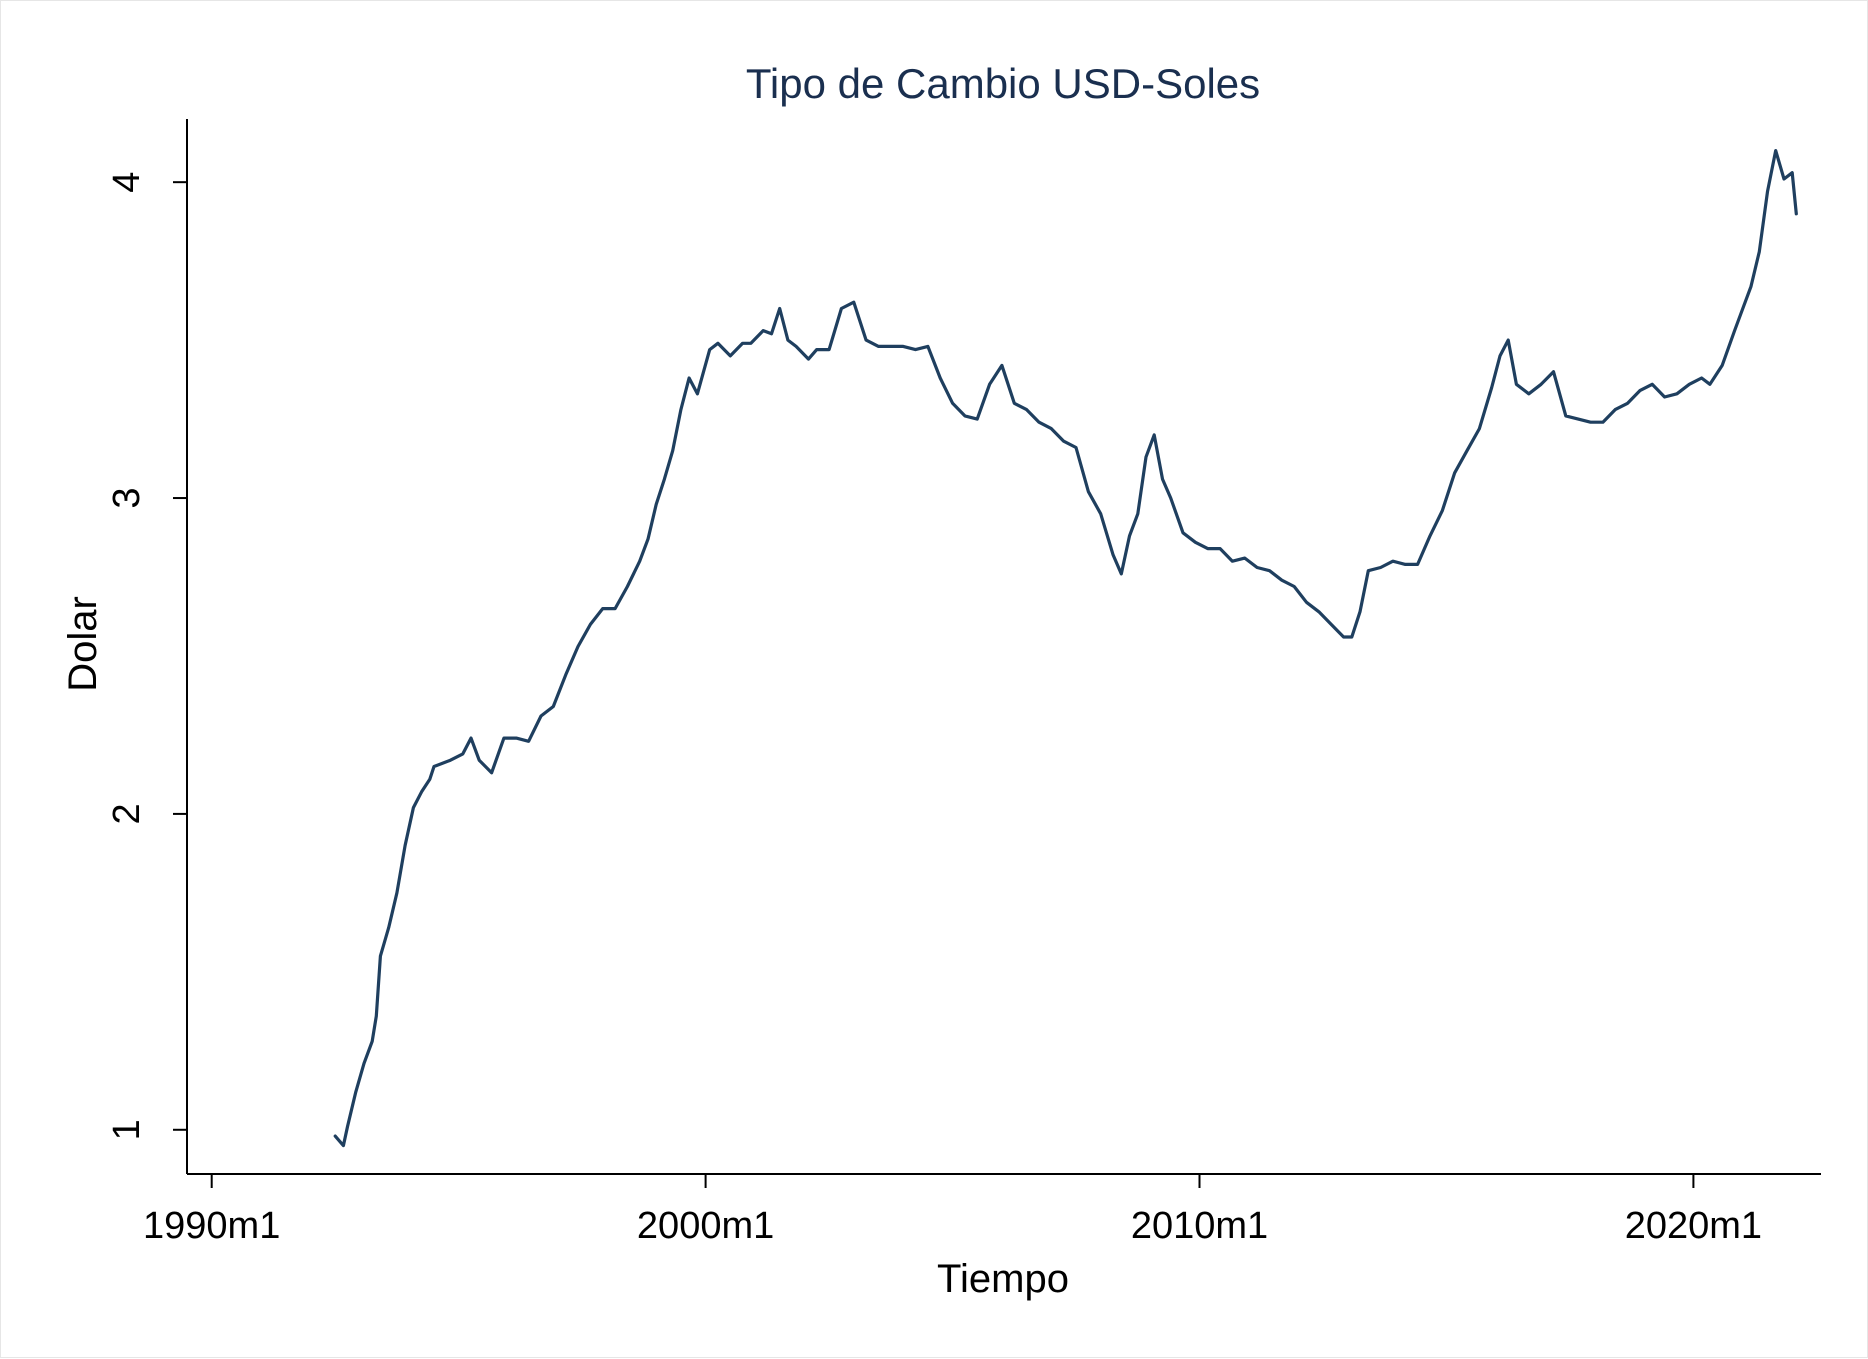 Image resolution: width=1868 pixels, height=1359 pixels. What do you see at coordinates (127, 497) in the screenshot?
I see `y-tick-label: 3` at bounding box center [127, 497].